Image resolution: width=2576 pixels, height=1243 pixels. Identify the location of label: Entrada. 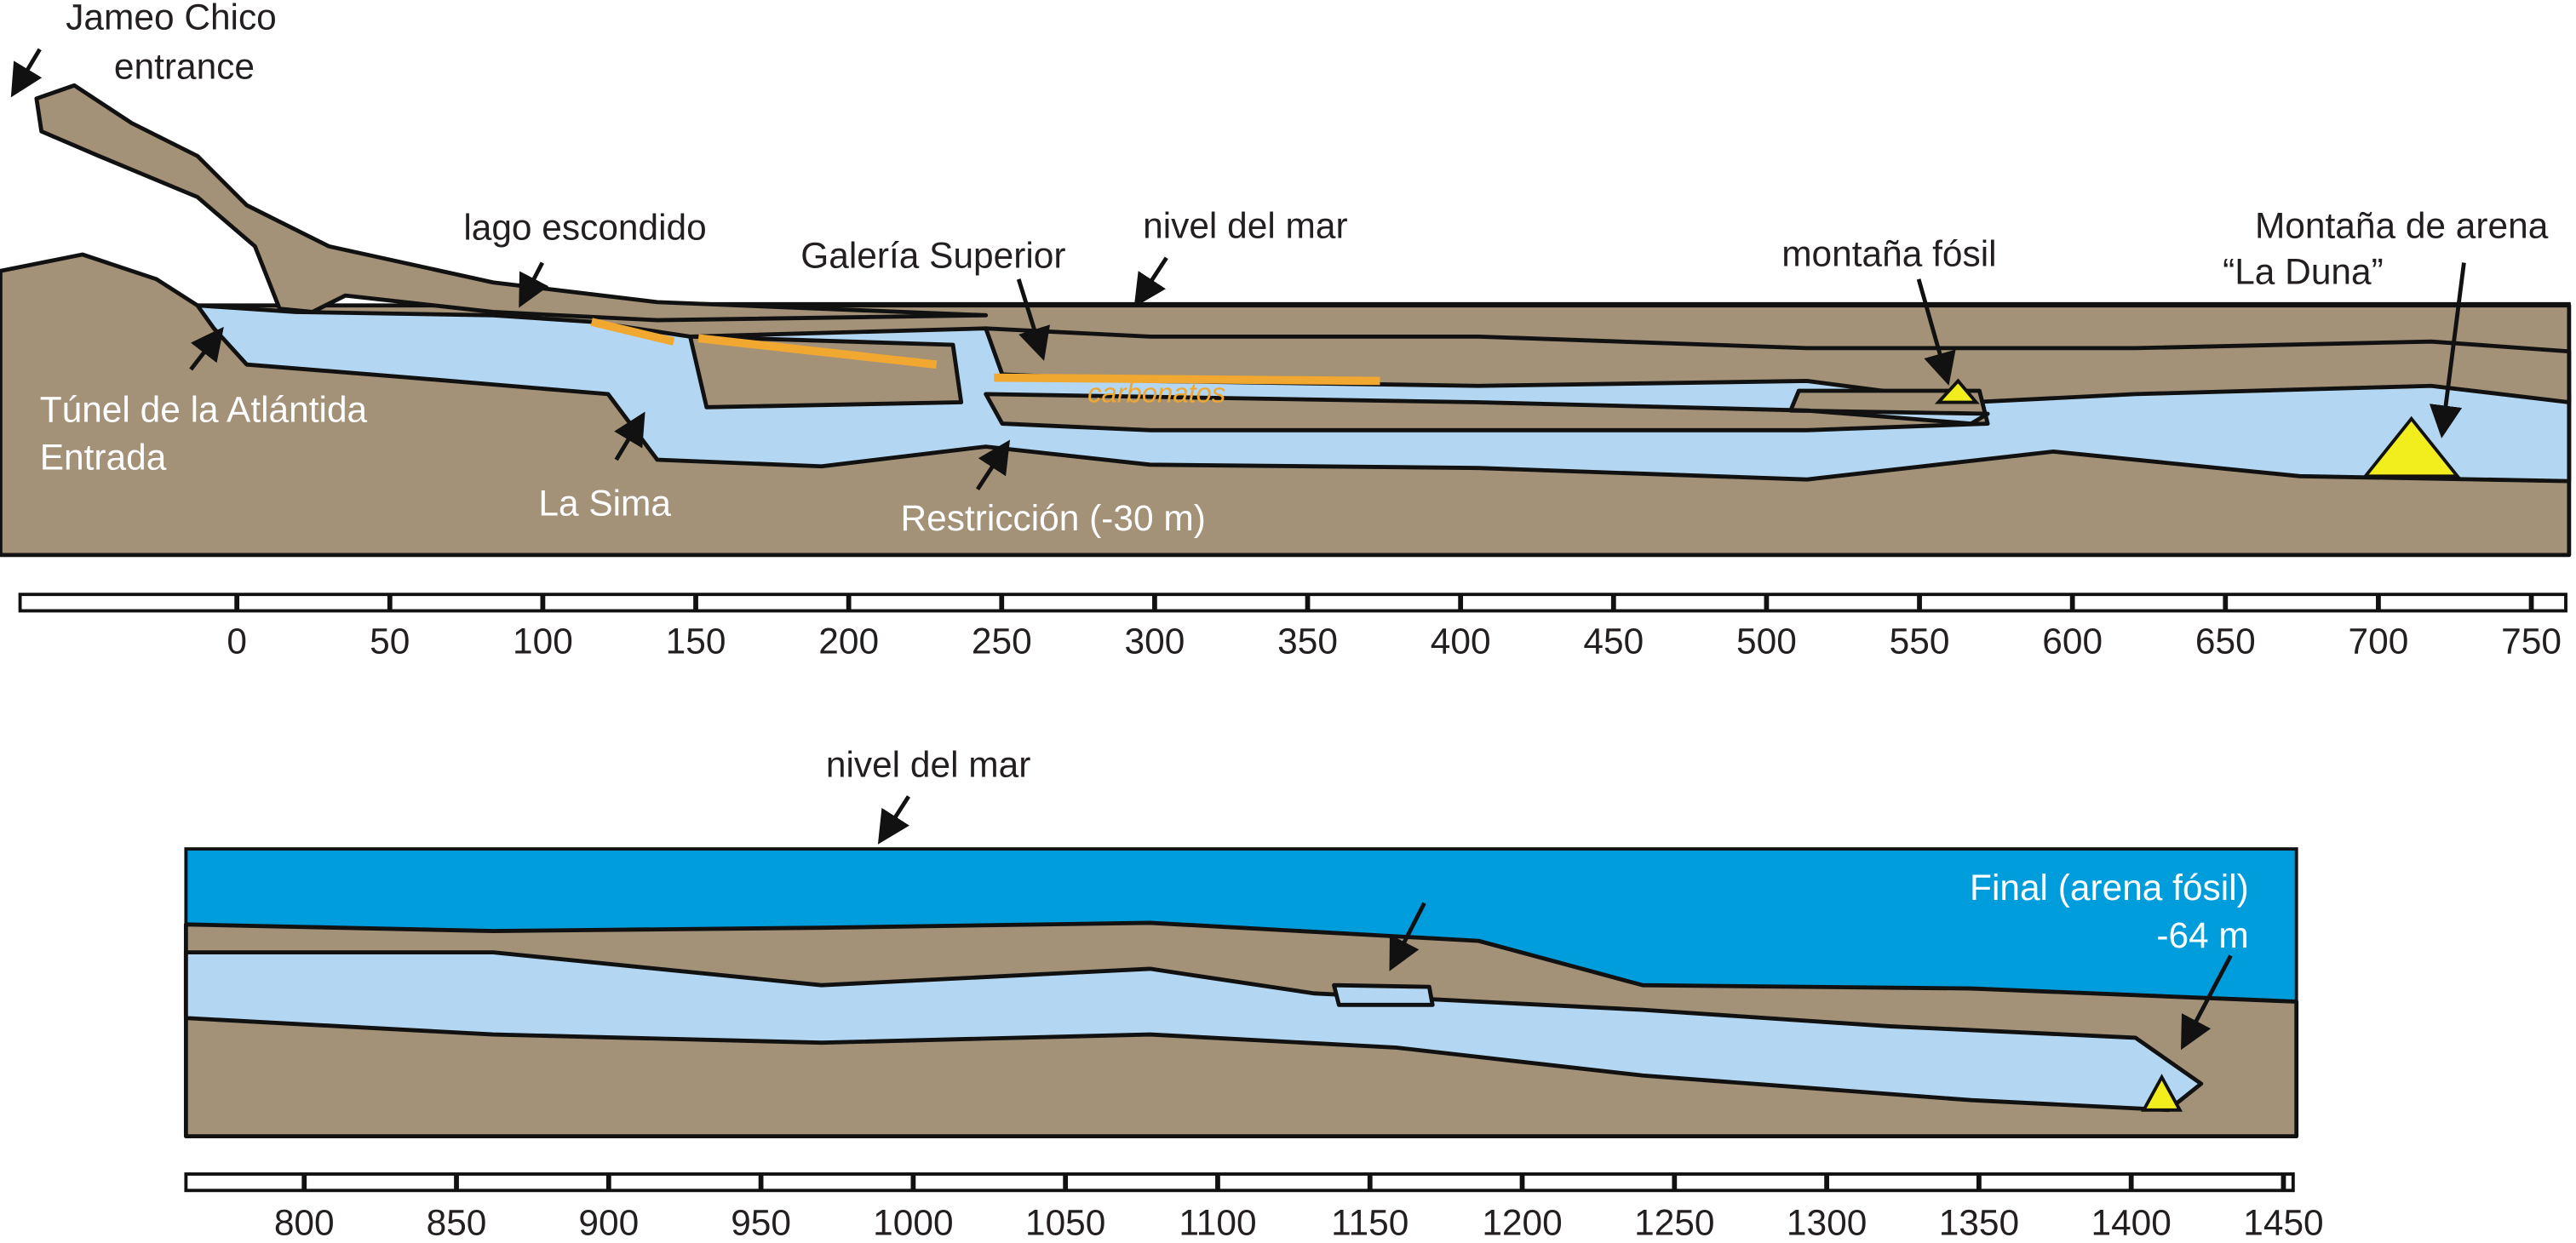
(103, 458).